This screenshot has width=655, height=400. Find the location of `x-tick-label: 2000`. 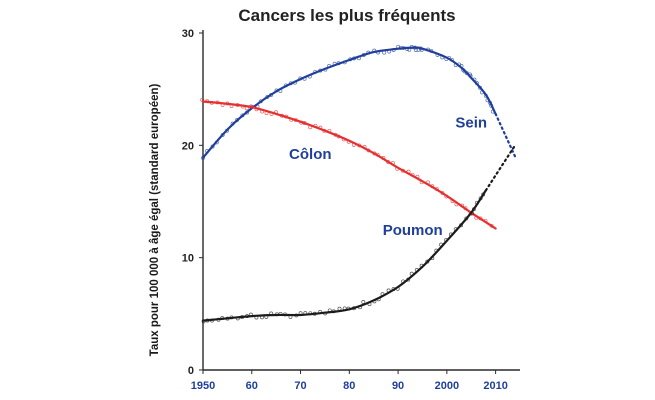

x-tick-label: 2000 is located at coordinates (447, 386).